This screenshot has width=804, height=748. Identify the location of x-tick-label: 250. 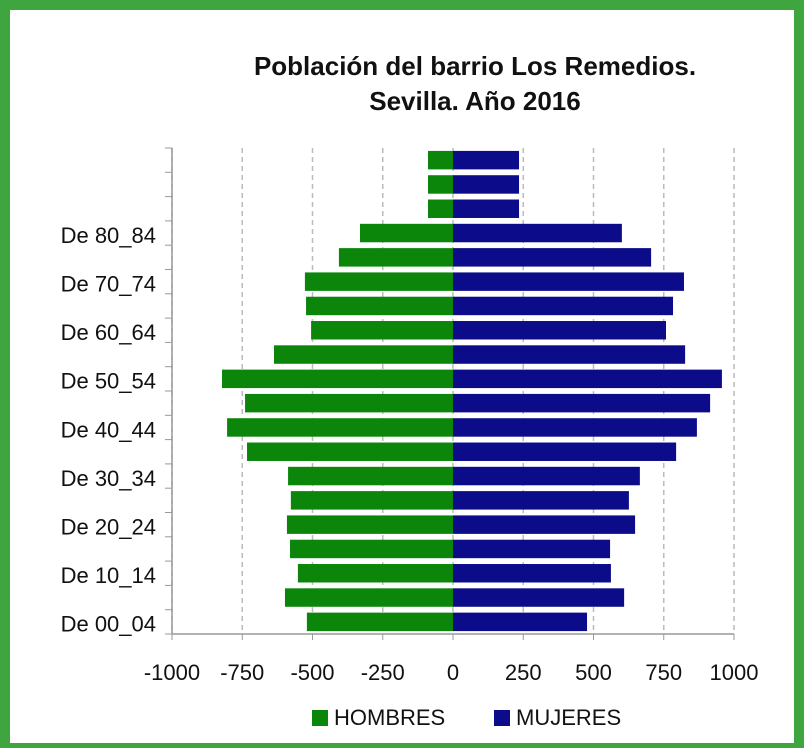
(523, 672).